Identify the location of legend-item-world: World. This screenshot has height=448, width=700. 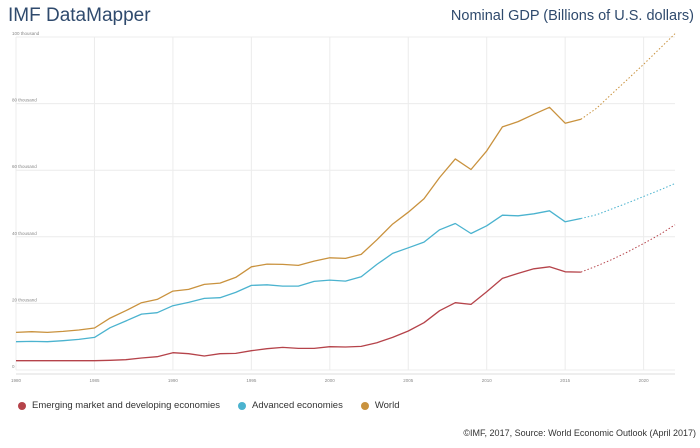
(380, 405).